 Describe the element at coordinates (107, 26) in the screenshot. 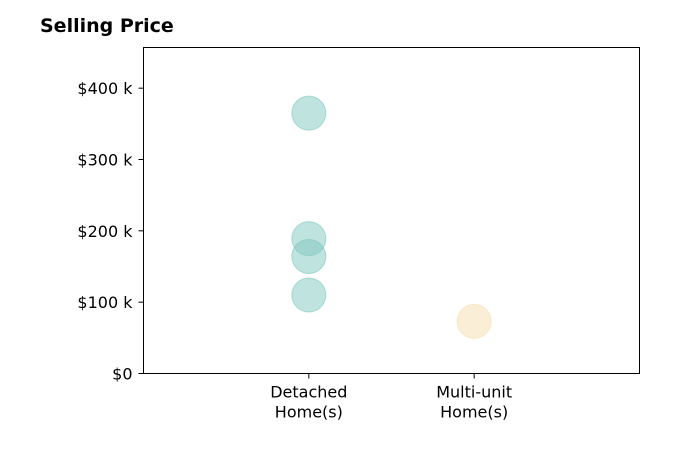

I see `chart-title: Selling Price` at that location.